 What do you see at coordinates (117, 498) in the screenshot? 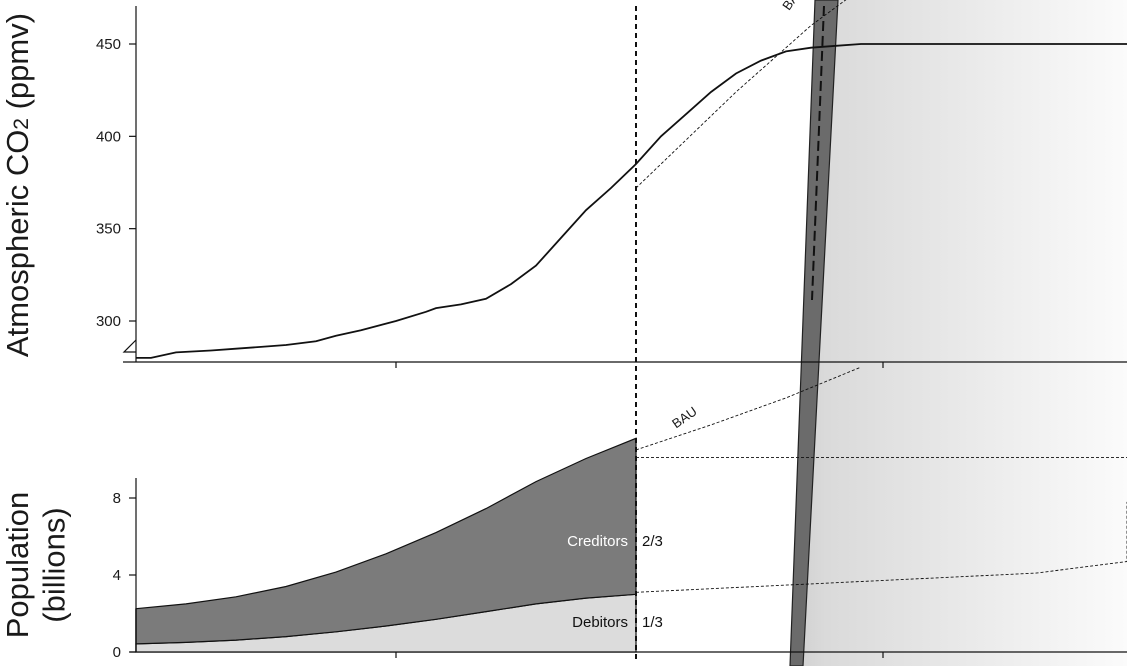
I see `pop-y-tick-label: 8` at bounding box center [117, 498].